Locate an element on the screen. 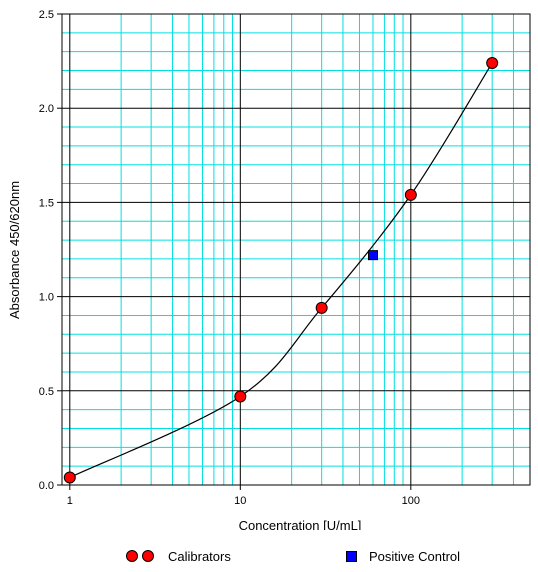 Image resolution: width=538 pixels, height=572 pixels. y-tick-label: 2.0 is located at coordinates (46, 109).